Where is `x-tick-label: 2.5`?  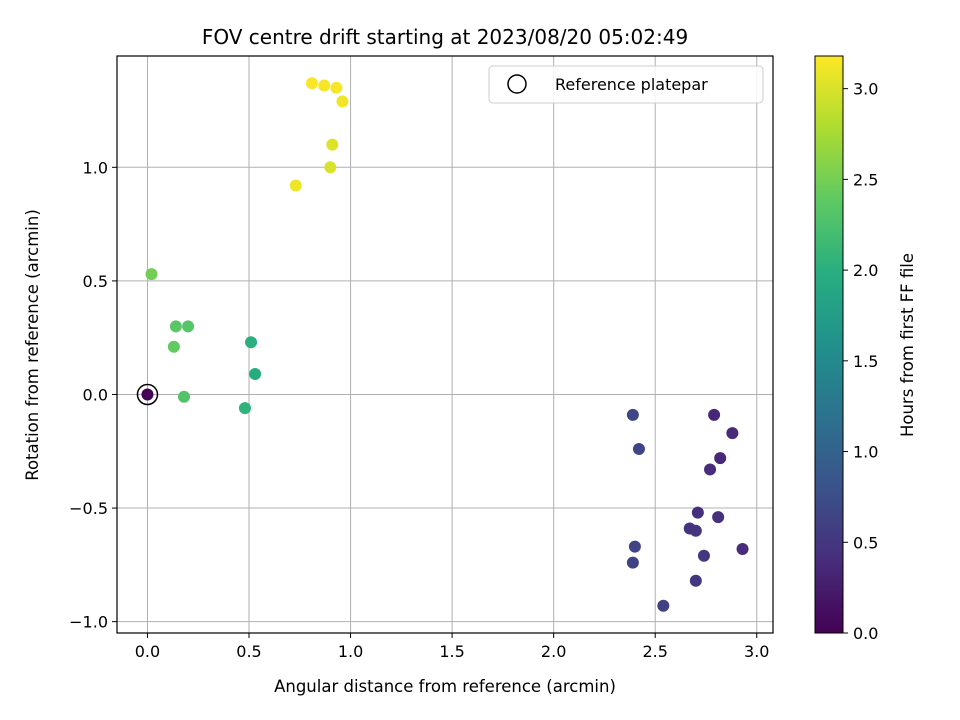
x-tick-label: 2.5 is located at coordinates (654, 651).